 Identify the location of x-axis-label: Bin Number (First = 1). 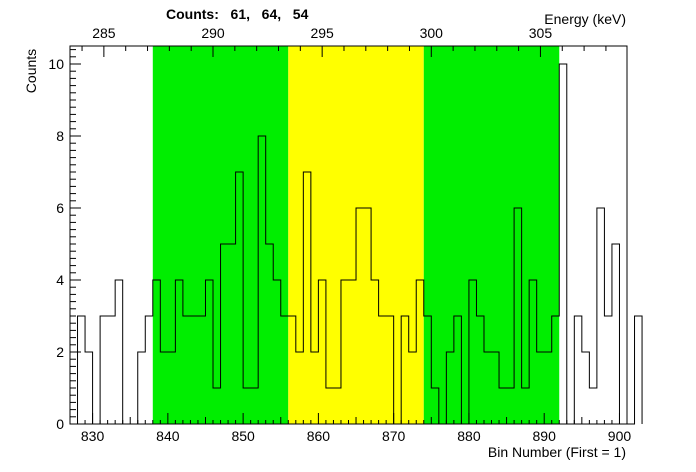
(557, 452).